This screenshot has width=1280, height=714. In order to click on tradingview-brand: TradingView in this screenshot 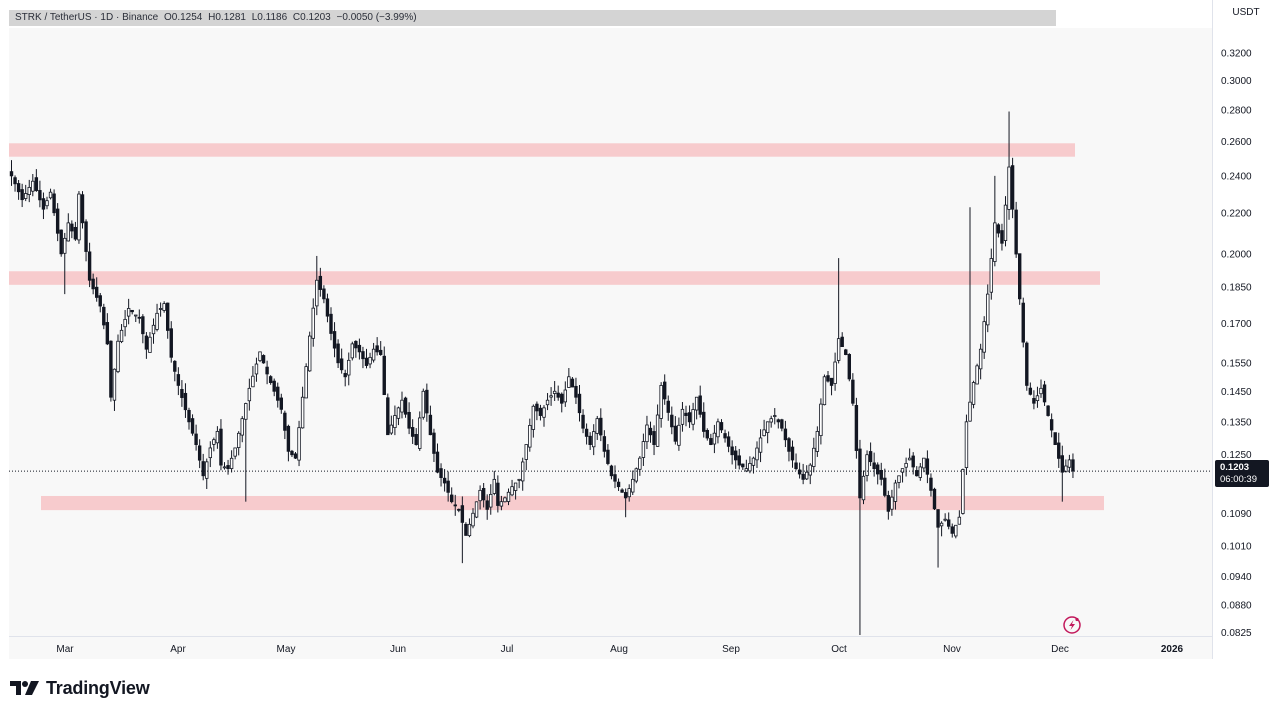, I will do `click(80, 688)`.